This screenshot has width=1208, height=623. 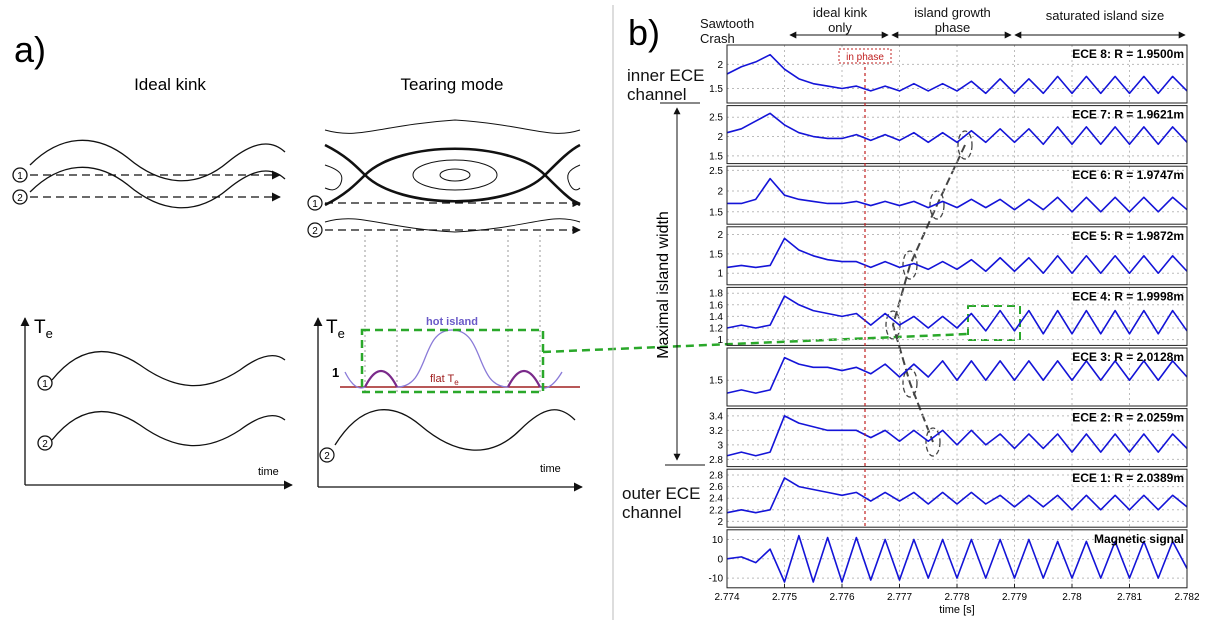 I want to click on phase-label: saturated island size, so click(x=1105, y=15).